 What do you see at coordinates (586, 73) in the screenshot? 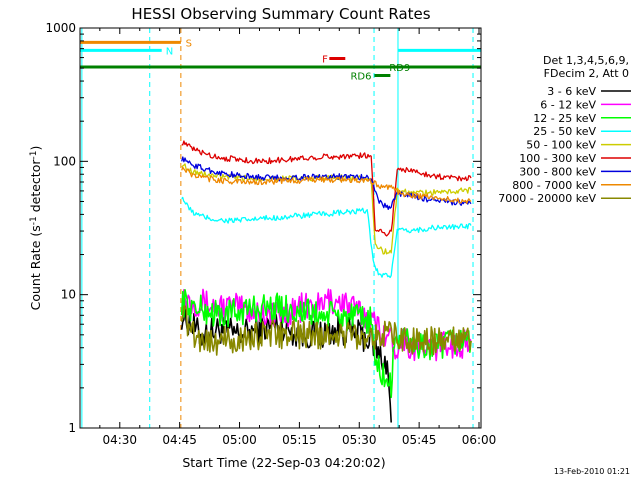
I see `legend-header-line: FDecim 2, Att 0` at bounding box center [586, 73].